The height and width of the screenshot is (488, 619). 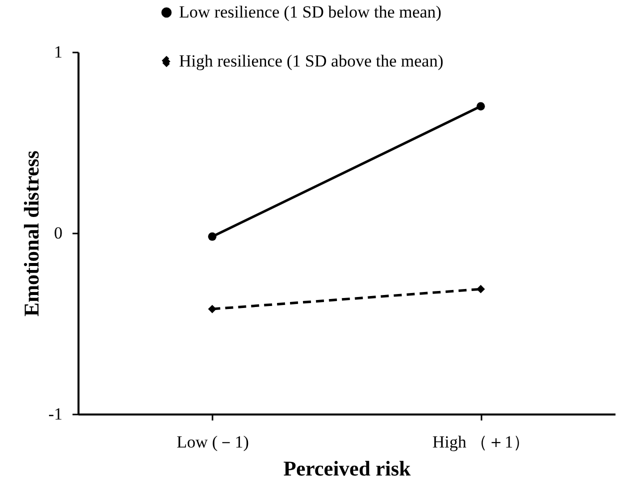 What do you see at coordinates (31, 233) in the screenshot?
I see `y-axis-title: Emotional distress` at bounding box center [31, 233].